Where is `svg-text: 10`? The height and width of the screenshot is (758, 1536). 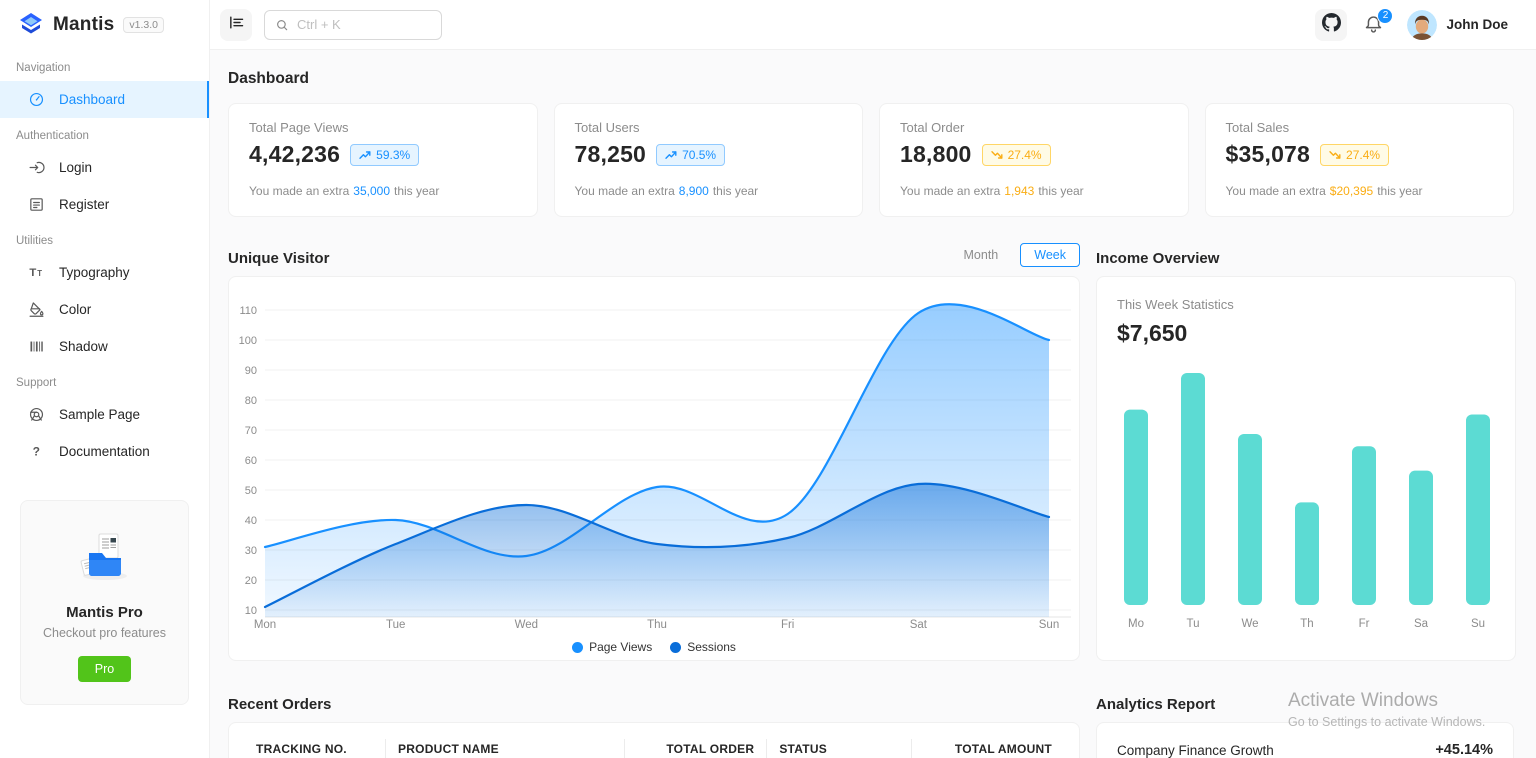 svg-text: 10 is located at coordinates (251, 611).